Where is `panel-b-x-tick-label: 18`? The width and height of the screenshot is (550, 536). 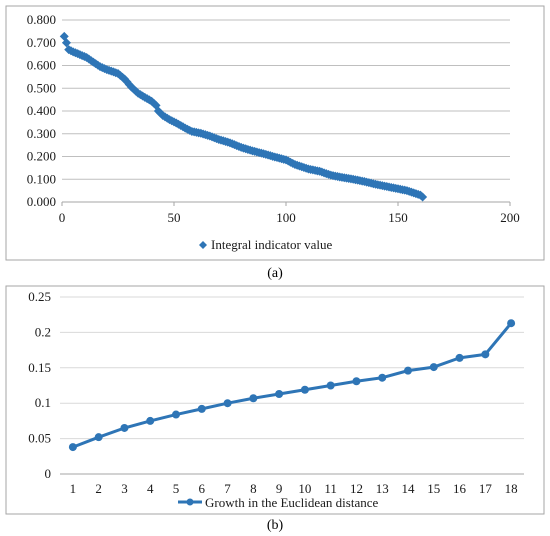 panel-b-x-tick-label: 18 is located at coordinates (511, 488).